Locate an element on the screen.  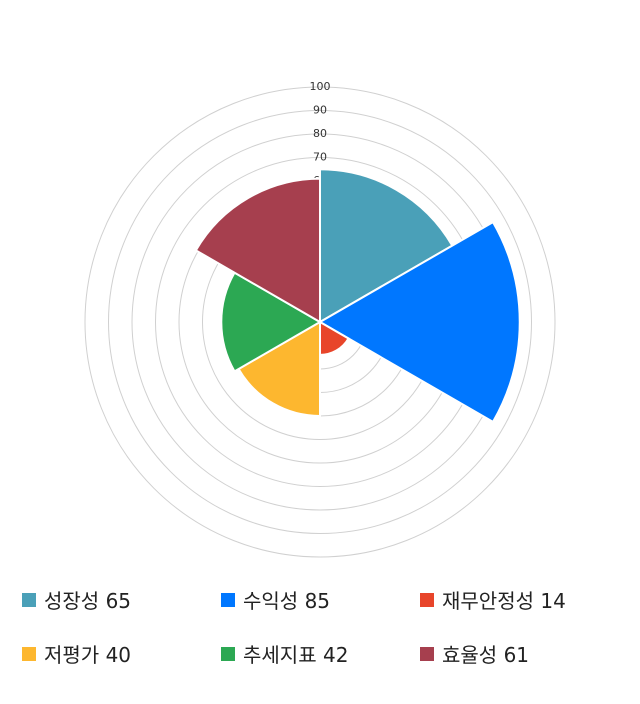
legend-label: 재무안정성 14 is located at coordinates (504, 601).